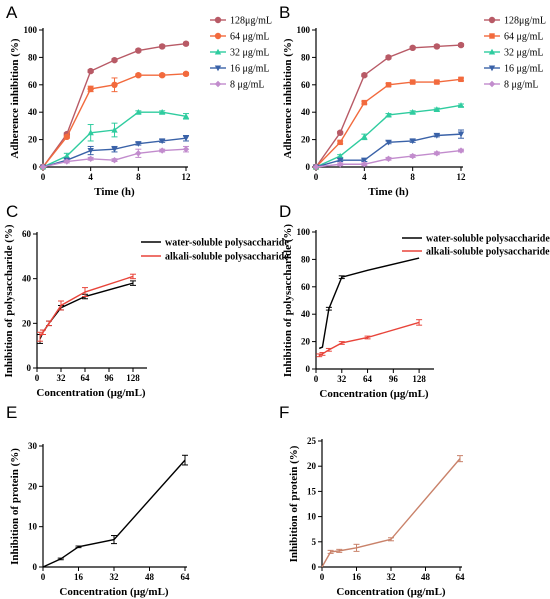 This screenshot has height=599, width=550. Describe the element at coordinates (115, 577) in the screenshot. I see `x-tick-label: 32` at that location.